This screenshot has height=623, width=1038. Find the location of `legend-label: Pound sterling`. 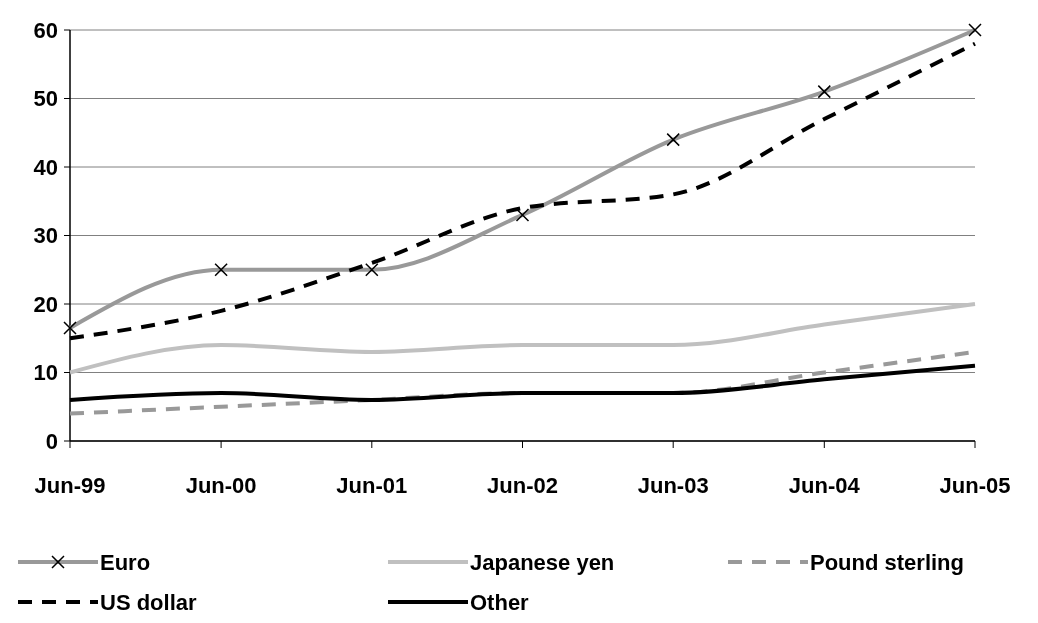

legend-label: Pound sterling is located at coordinates (887, 562).